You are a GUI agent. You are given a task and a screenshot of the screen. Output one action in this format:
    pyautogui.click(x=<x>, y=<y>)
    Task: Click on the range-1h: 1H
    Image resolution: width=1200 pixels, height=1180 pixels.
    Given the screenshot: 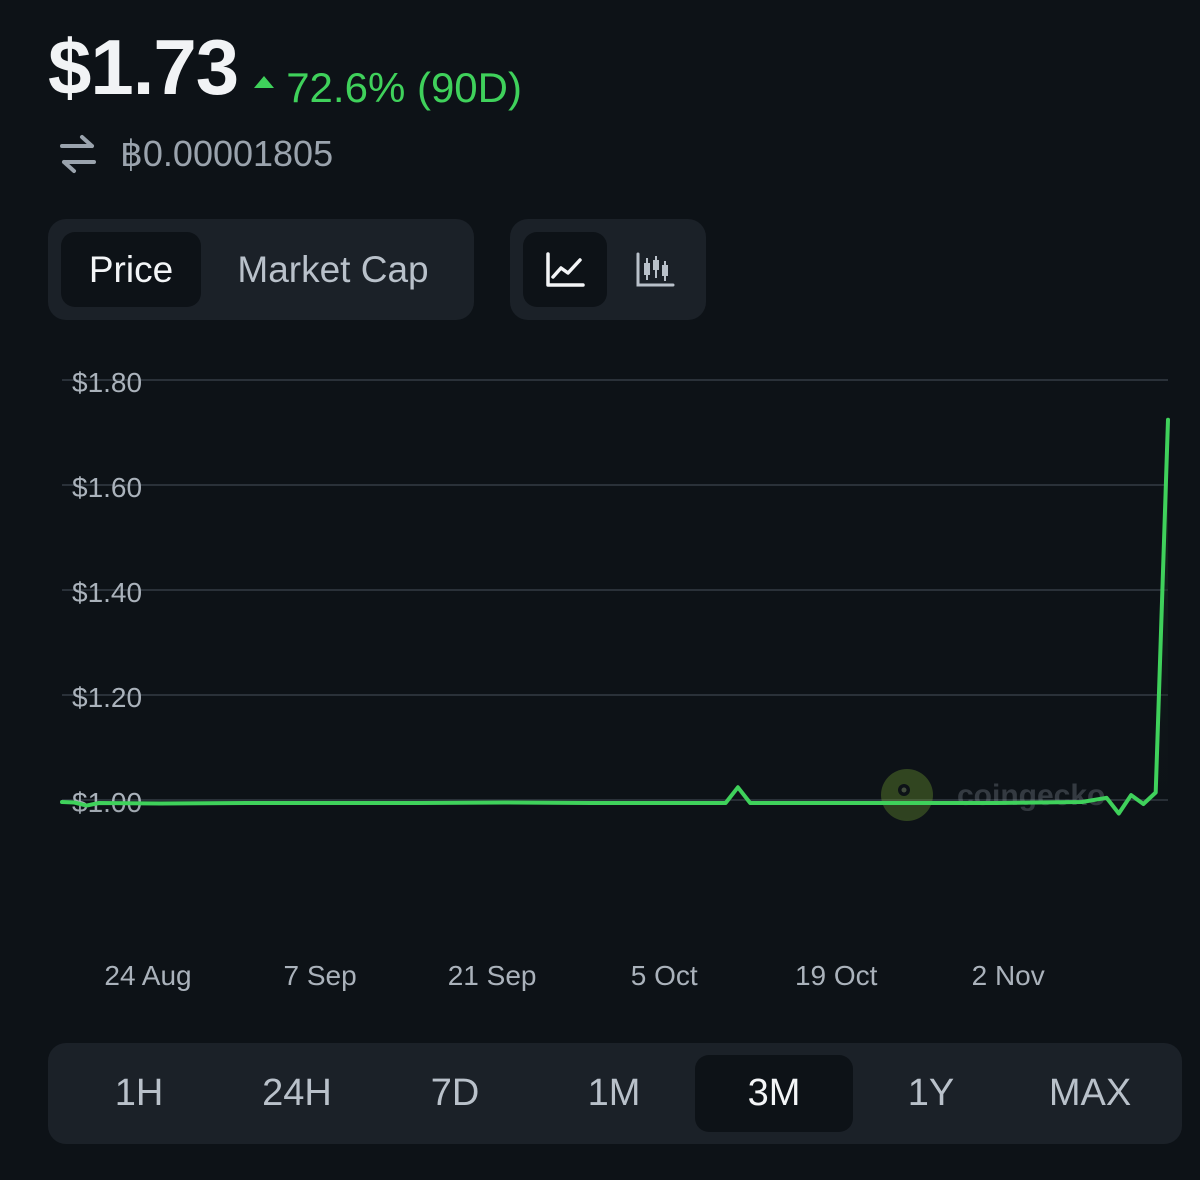 What is the action you would take?
    pyautogui.click(x=139, y=1093)
    